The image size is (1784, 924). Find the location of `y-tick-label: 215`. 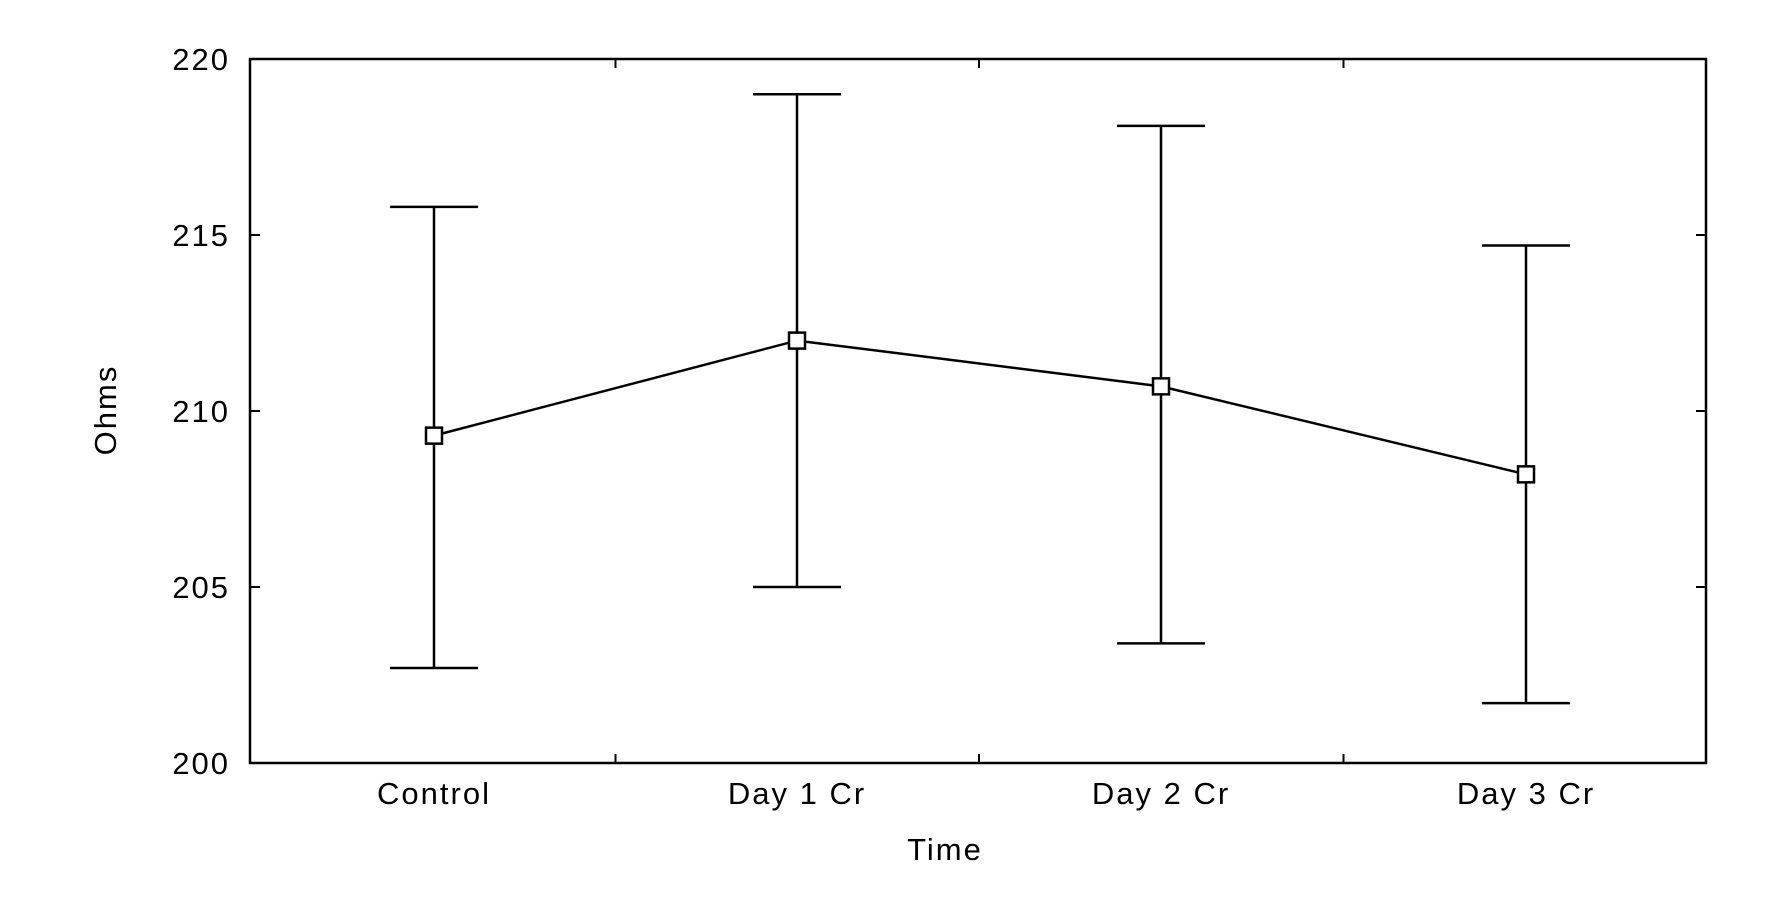

y-tick-label: 215 is located at coordinates (201, 235).